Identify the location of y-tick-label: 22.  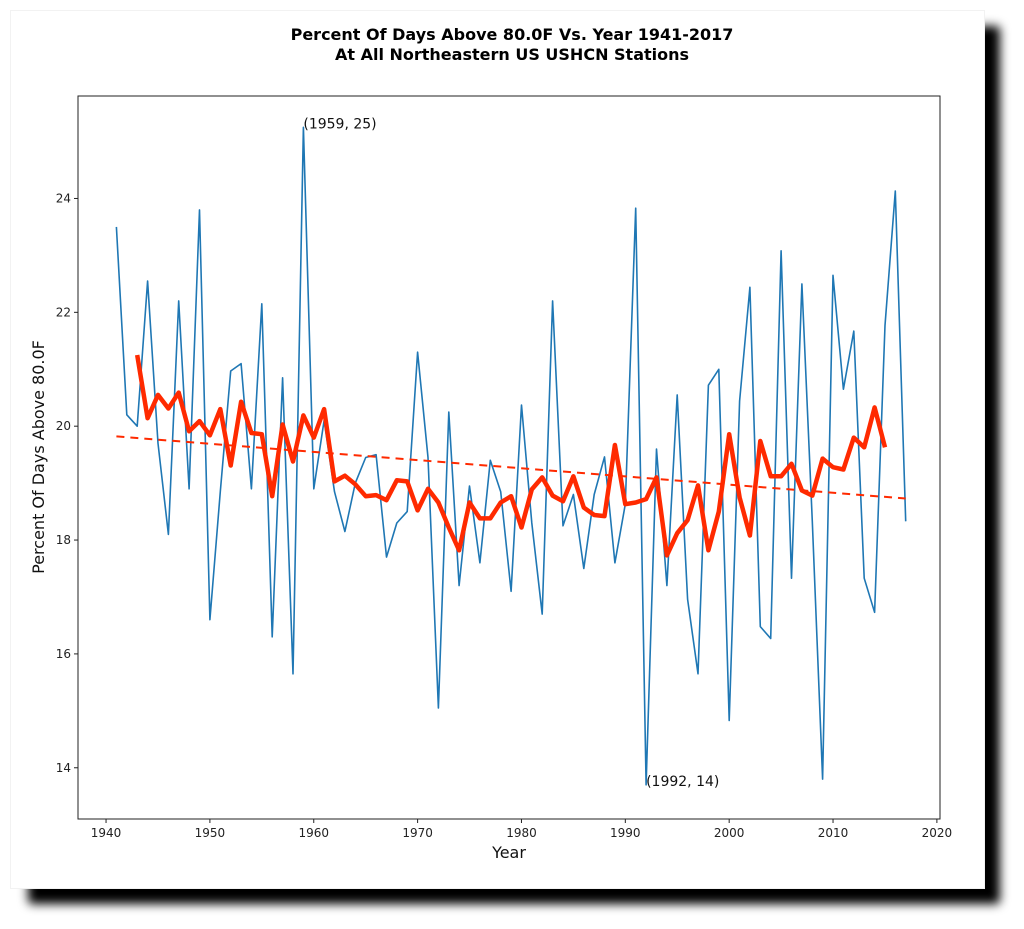
(63, 312).